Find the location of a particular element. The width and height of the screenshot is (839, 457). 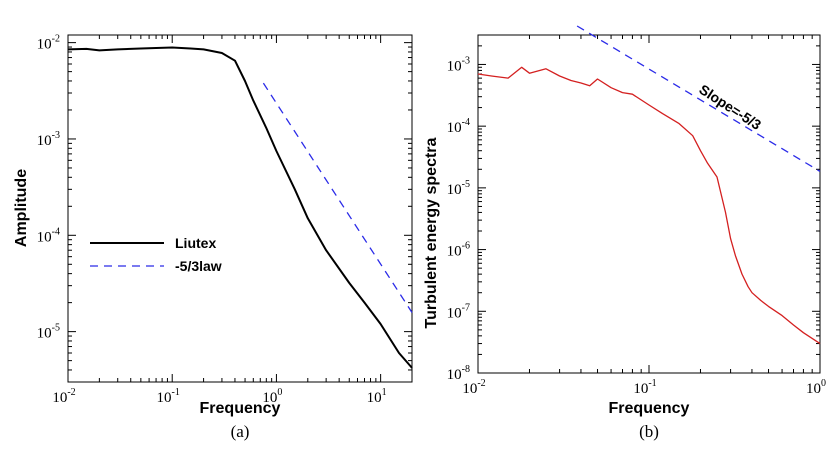

panel-a-xlabel: Frequency is located at coordinates (240, 408).